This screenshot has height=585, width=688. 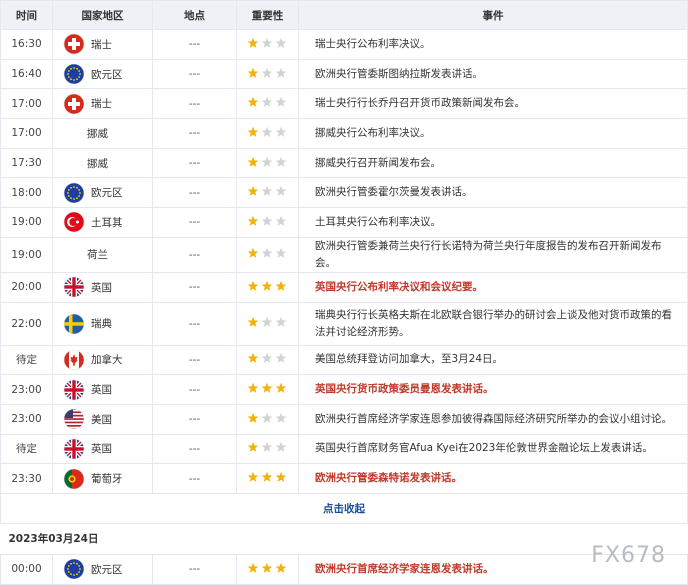 I want to click on country: 美国, so click(x=102, y=419).